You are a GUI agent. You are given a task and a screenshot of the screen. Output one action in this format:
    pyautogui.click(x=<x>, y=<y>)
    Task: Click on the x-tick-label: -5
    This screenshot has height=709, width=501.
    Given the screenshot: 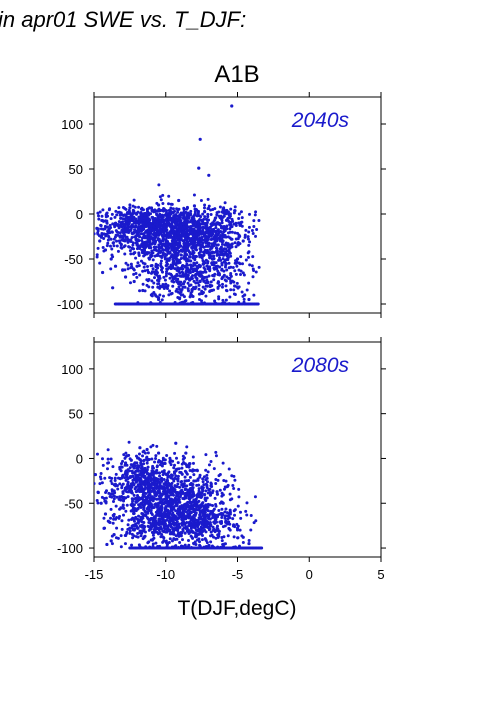 What is the action you would take?
    pyautogui.click(x=238, y=574)
    